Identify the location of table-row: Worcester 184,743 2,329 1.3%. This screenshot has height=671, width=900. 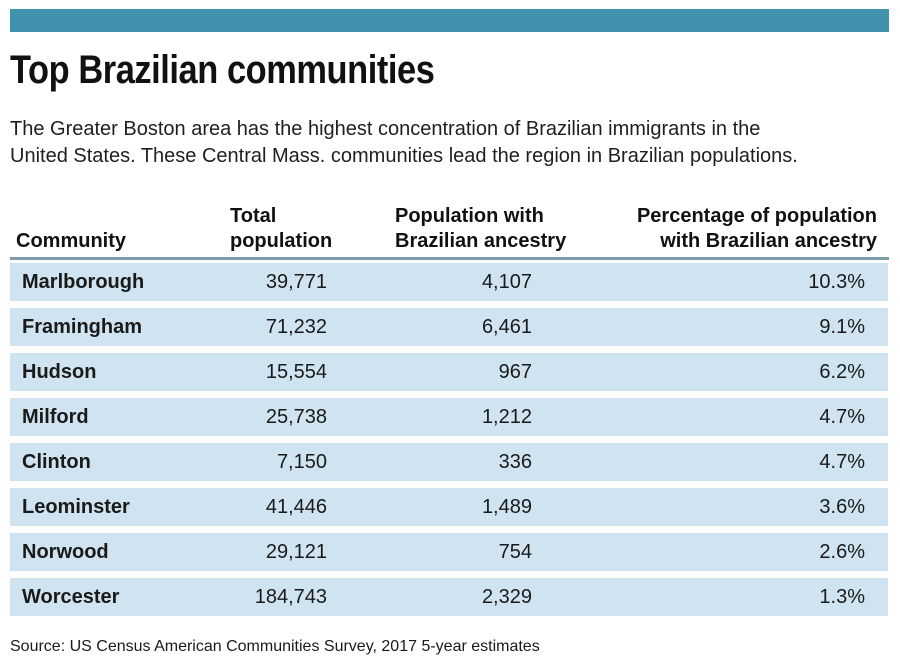
(449, 597).